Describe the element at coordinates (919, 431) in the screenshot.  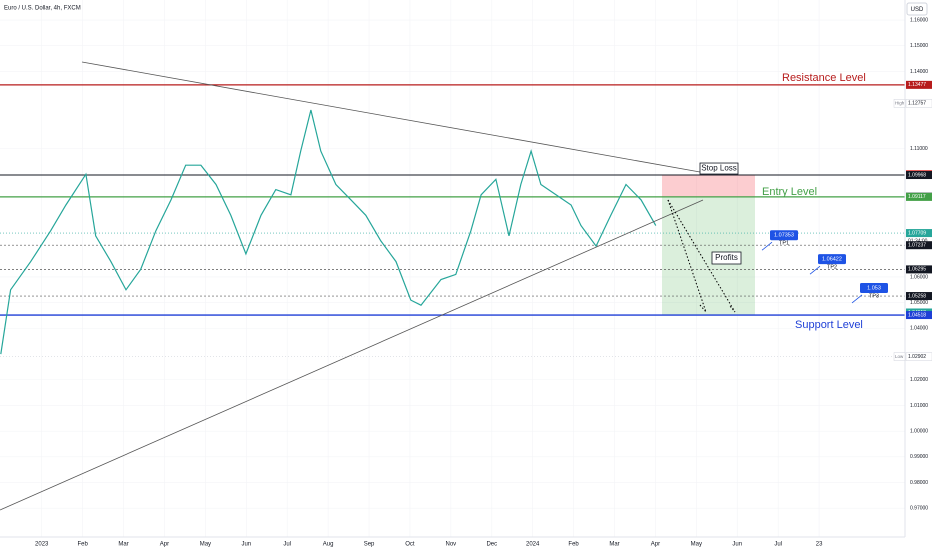
I see `y-tick-label: 1.00000` at that location.